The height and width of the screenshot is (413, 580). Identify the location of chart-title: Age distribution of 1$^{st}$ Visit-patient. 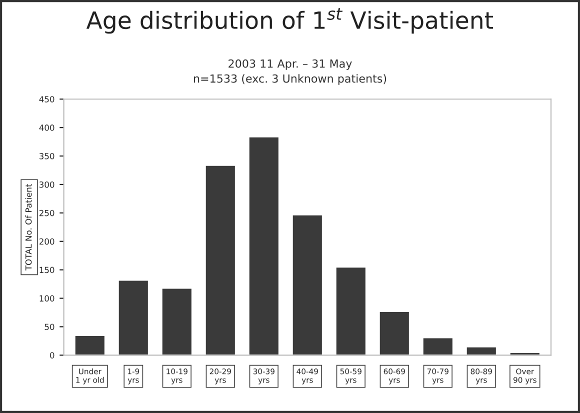
(290, 21).